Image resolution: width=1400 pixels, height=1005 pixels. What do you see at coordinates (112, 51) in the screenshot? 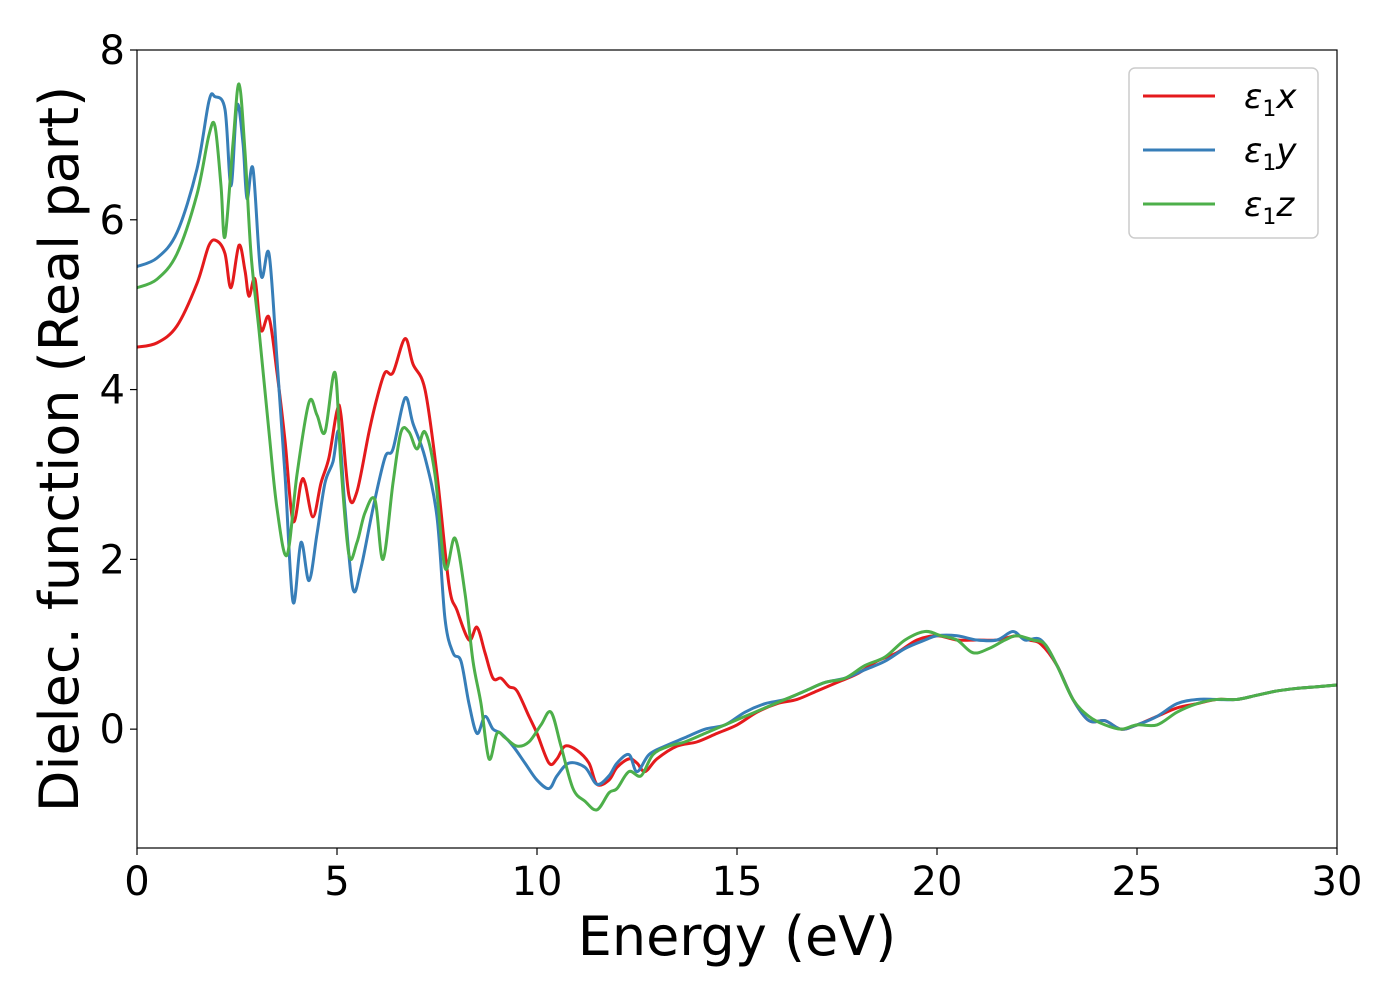
I see `y-tick-label: 8` at bounding box center [112, 51].